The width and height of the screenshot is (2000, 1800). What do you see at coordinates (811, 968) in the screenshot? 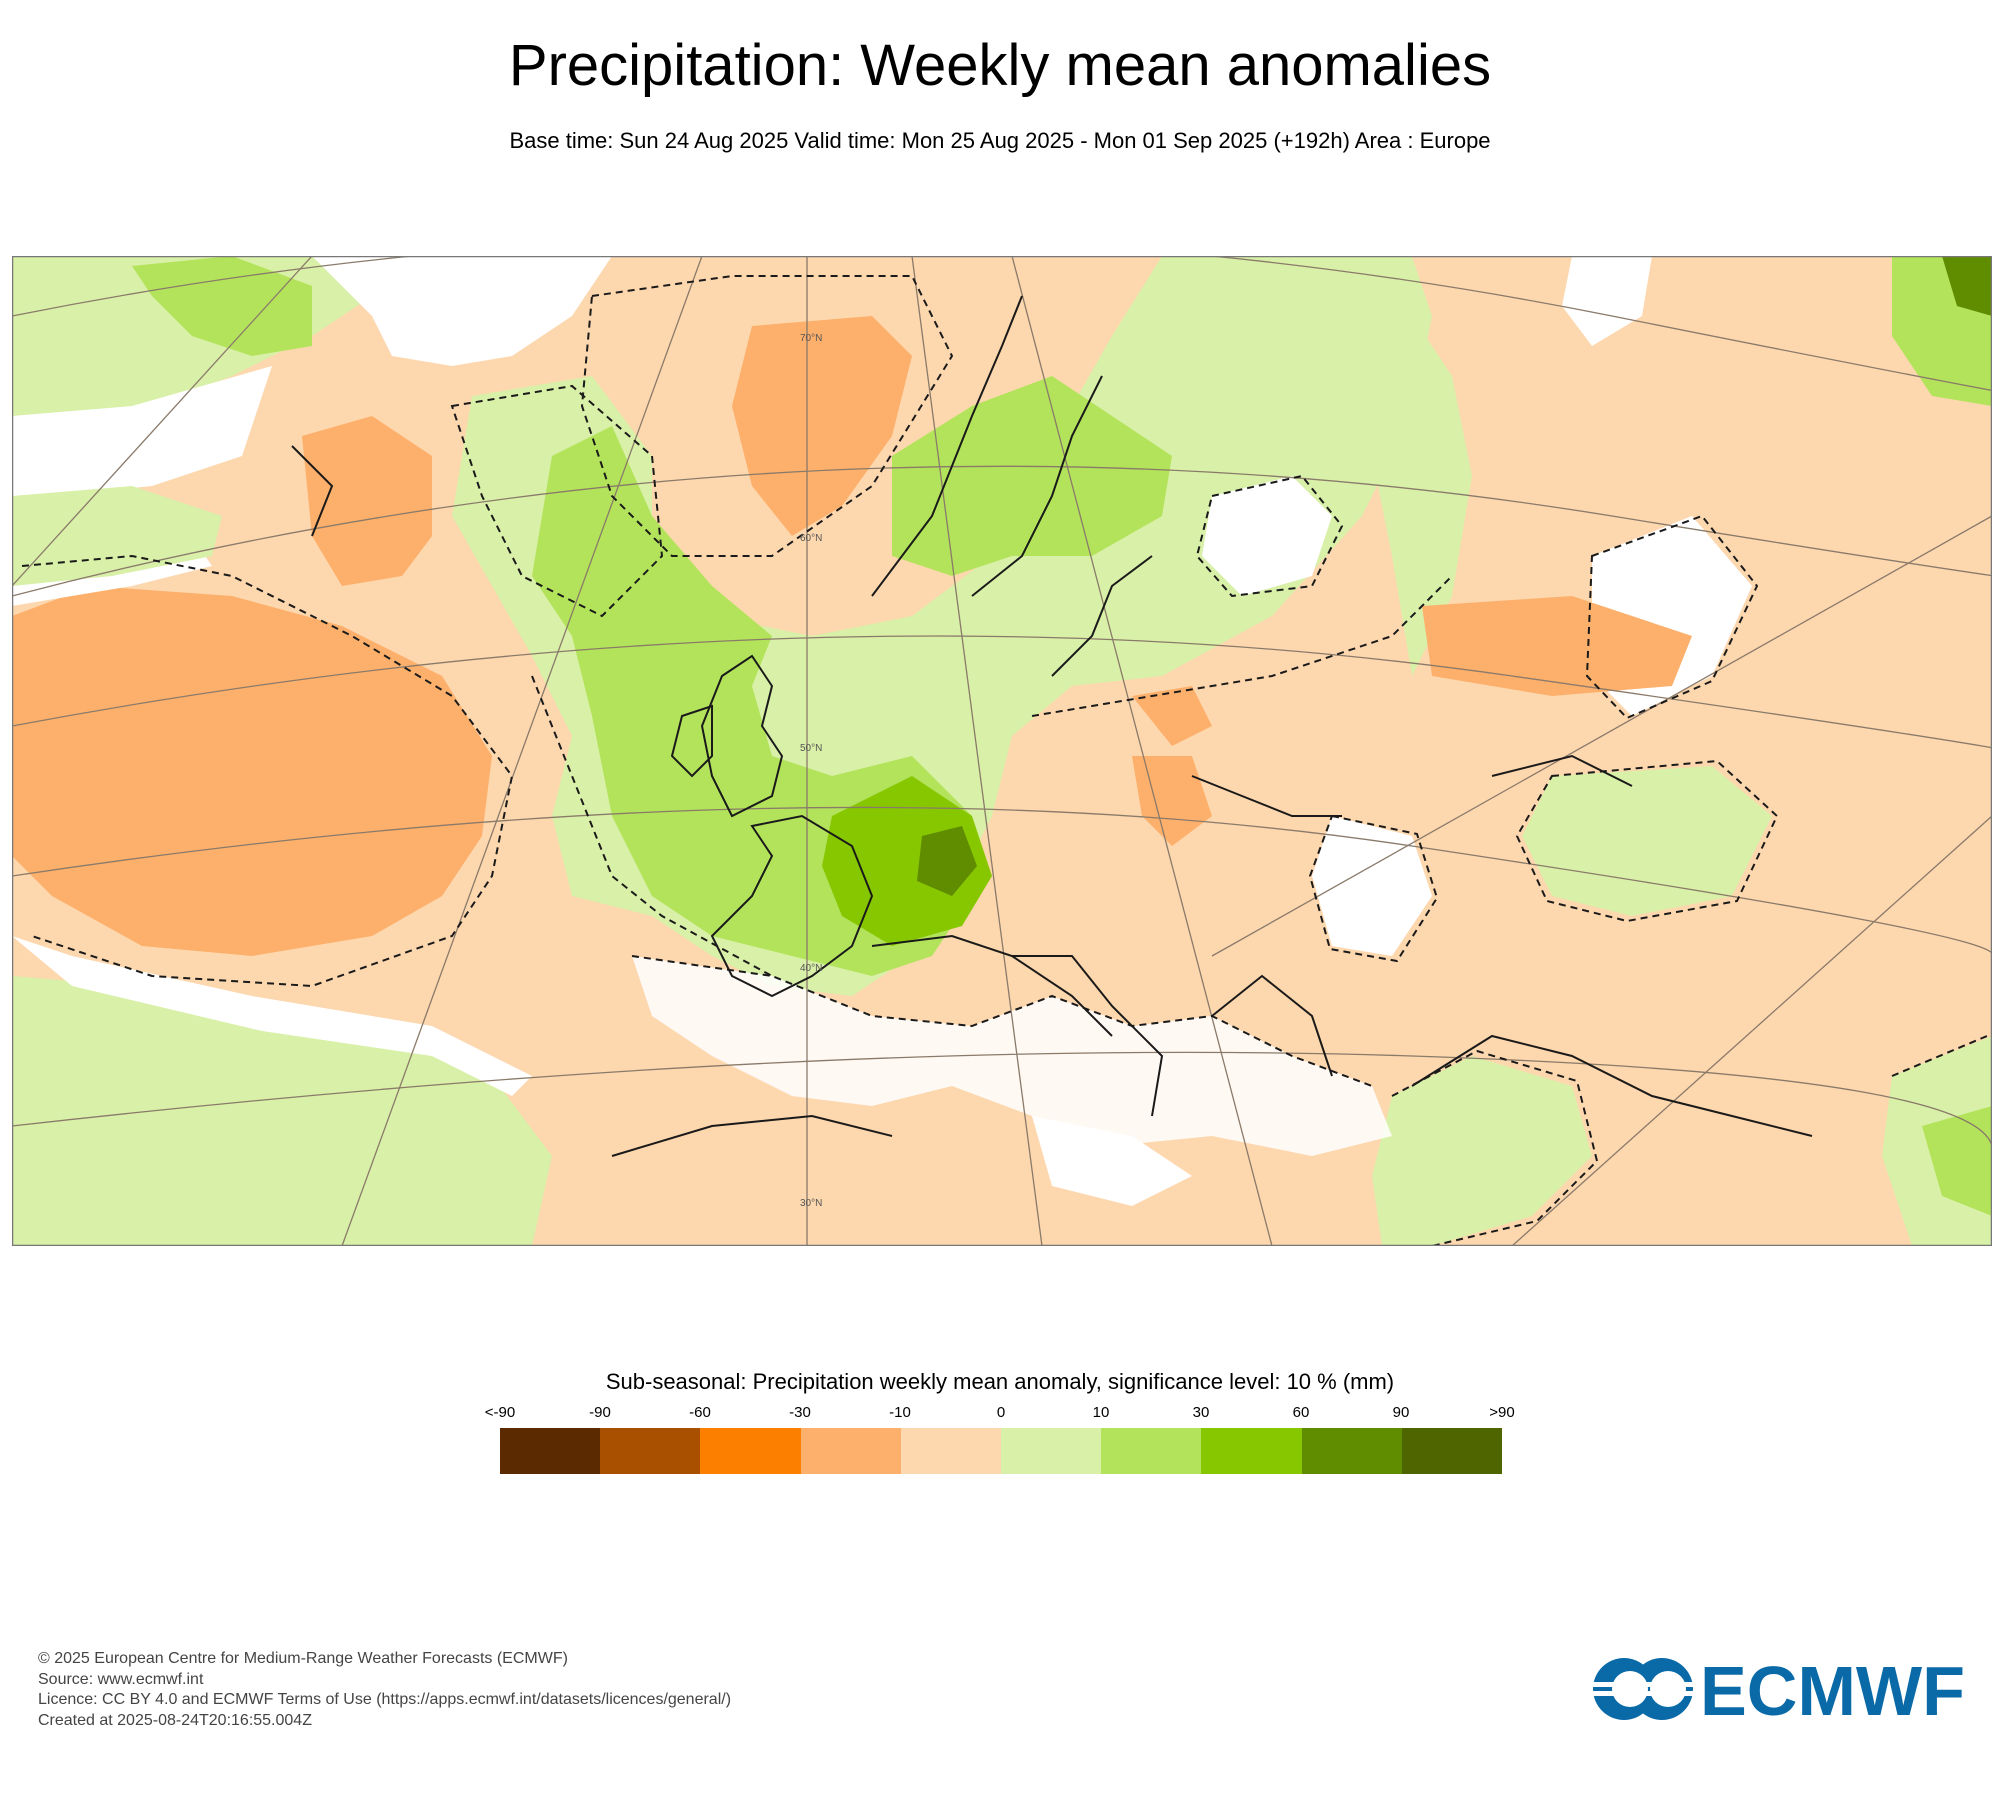
I see `lat-label: 40°N` at bounding box center [811, 968].